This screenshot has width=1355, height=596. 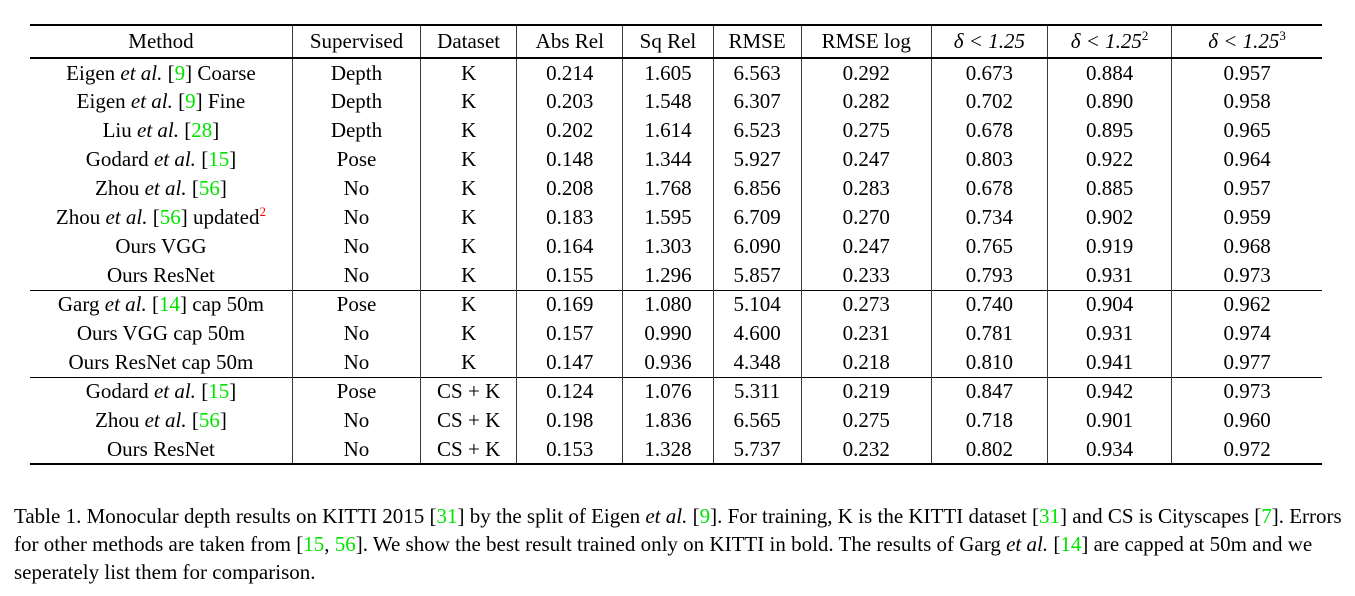 What do you see at coordinates (667, 72) in the screenshot?
I see `metric-value-cell: 1.605` at bounding box center [667, 72].